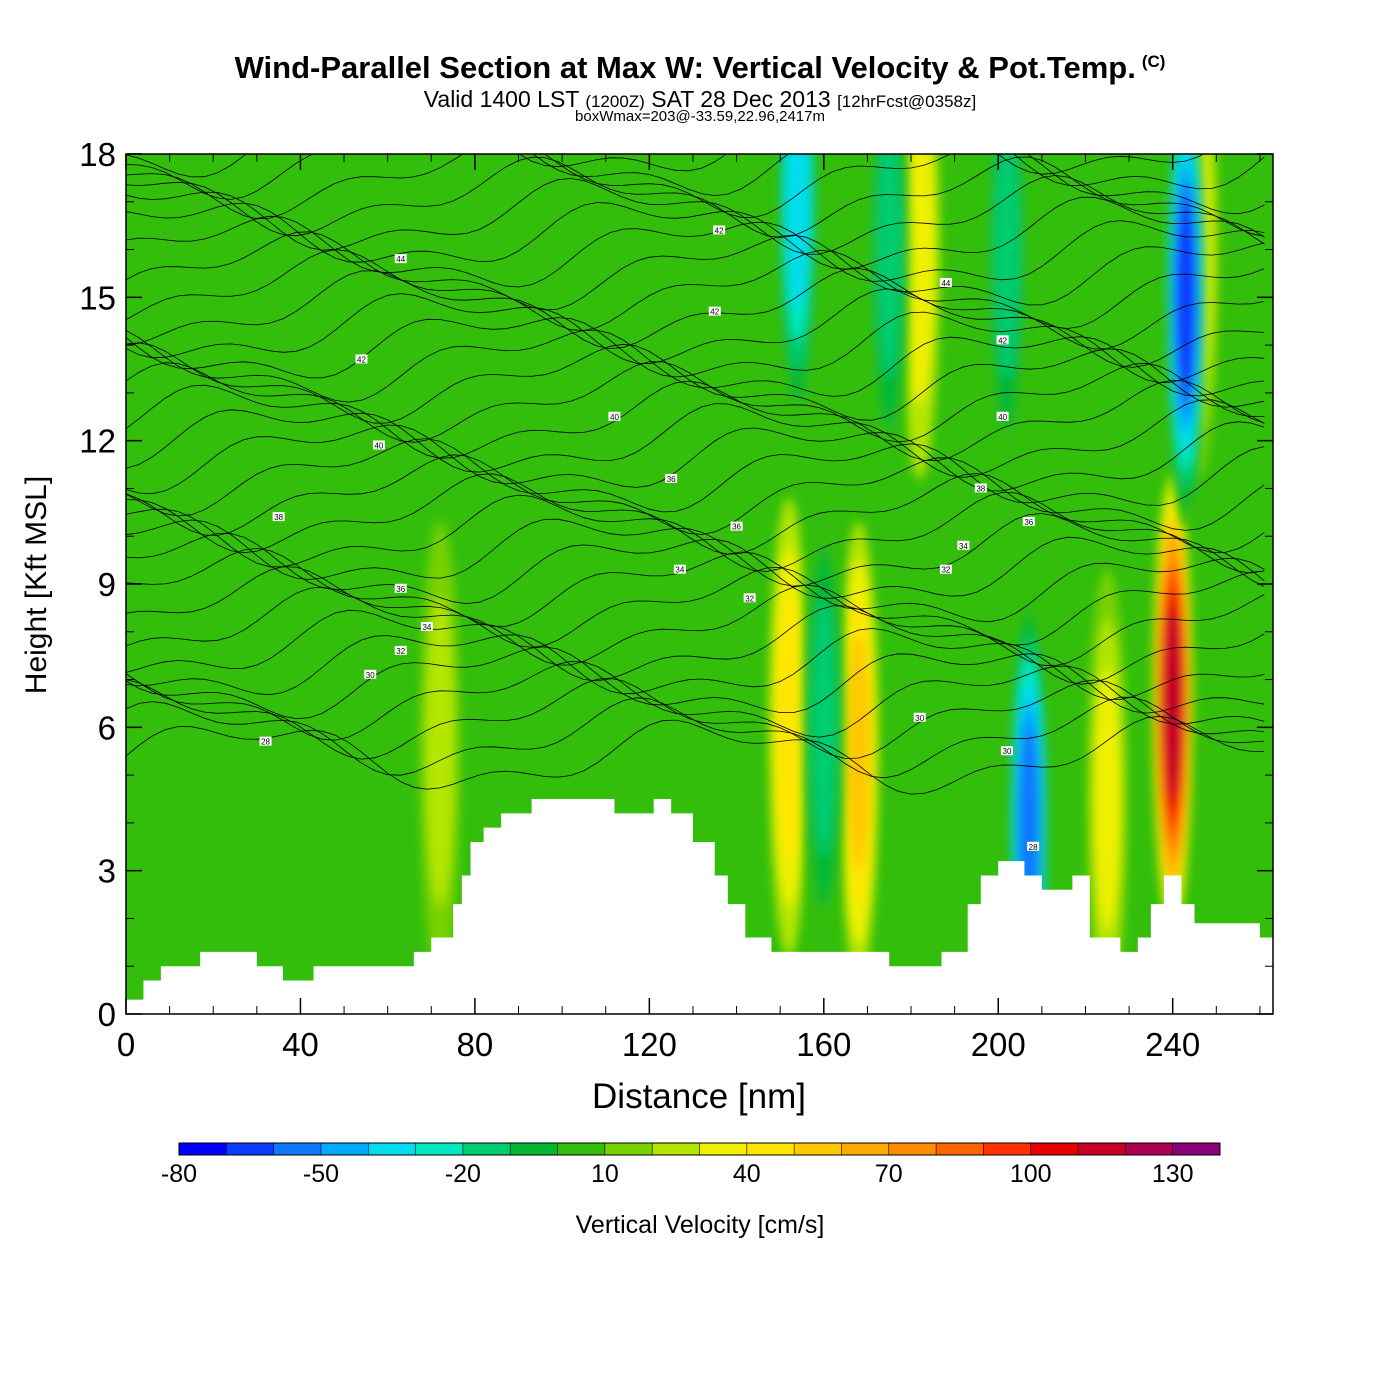  Describe the element at coordinates (300, 1044) in the screenshot. I see `x-tick-label: 40` at that location.